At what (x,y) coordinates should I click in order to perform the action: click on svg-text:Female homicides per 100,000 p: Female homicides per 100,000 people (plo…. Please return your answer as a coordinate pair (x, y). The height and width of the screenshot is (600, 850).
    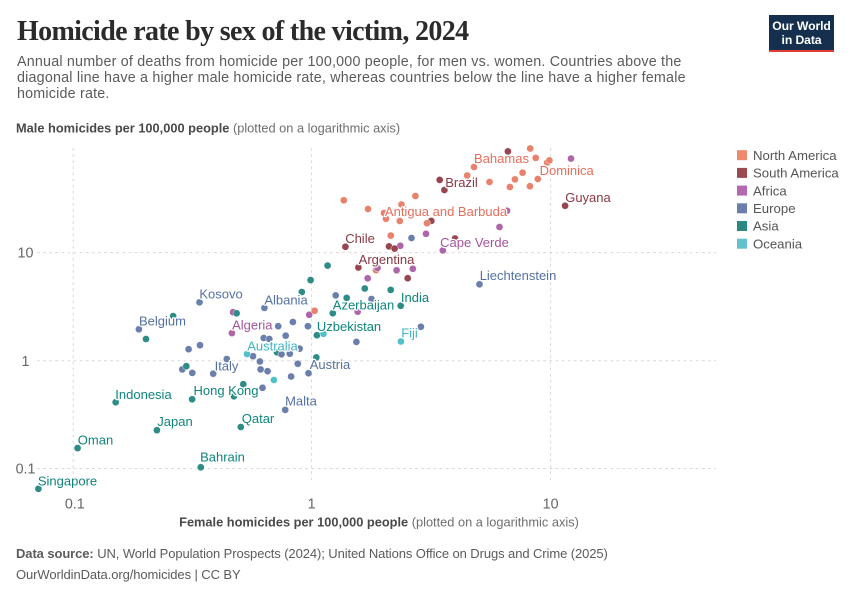
    Looking at the image, I should click on (379, 522).